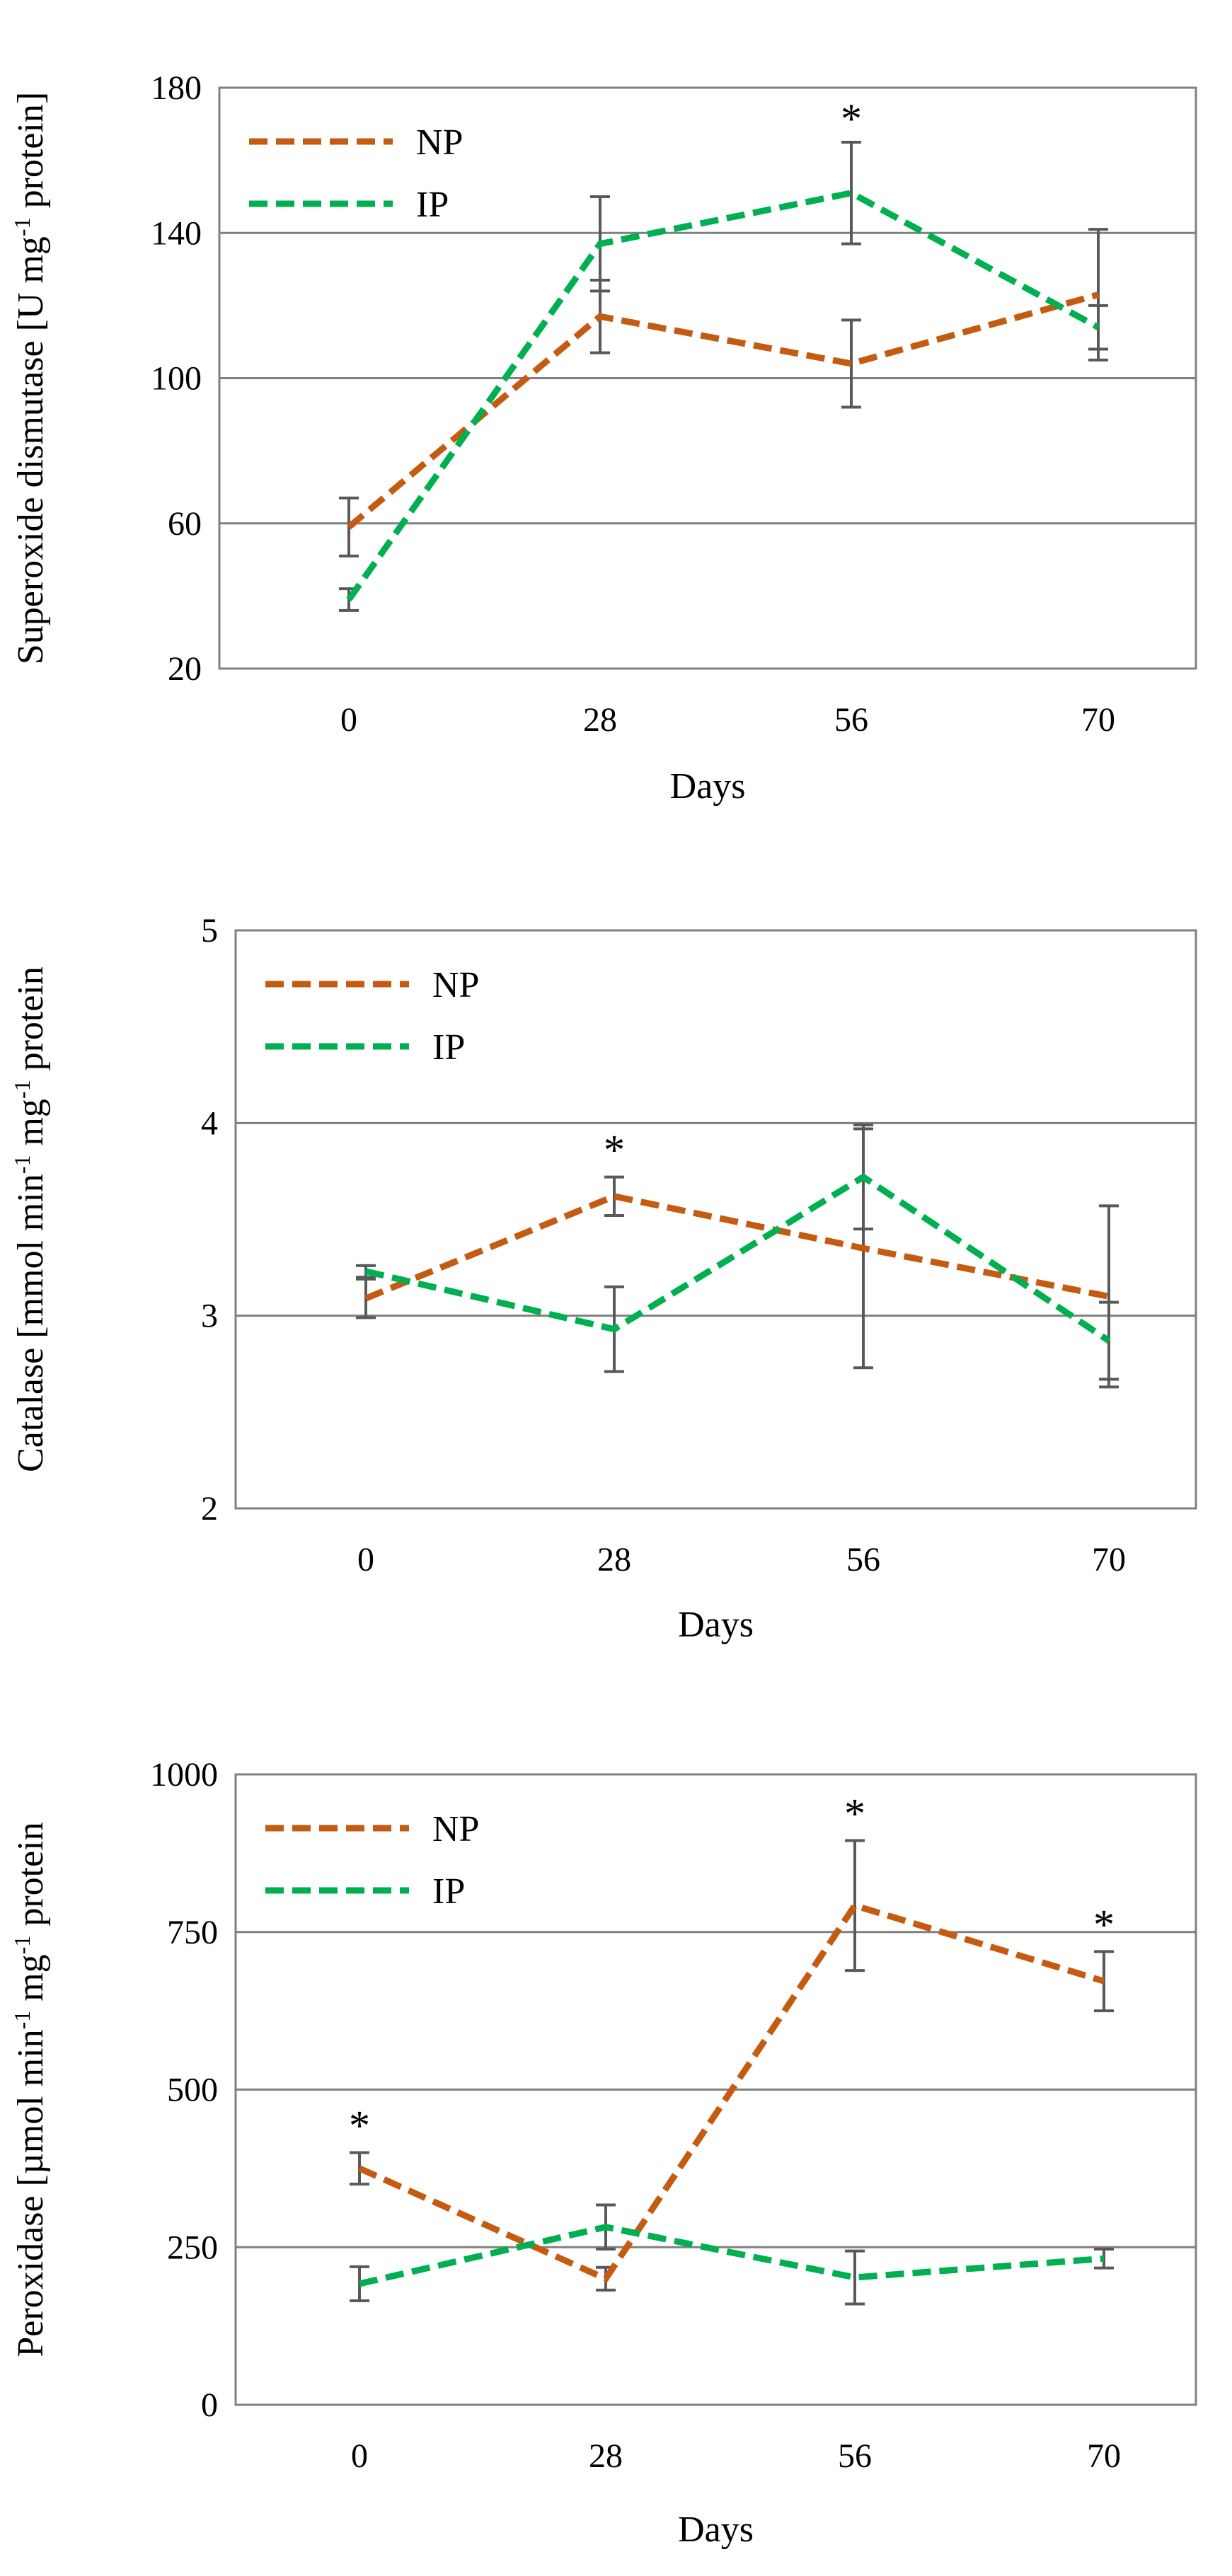 Image resolution: width=1232 pixels, height=2576 pixels. I want to click on y-tick-label: 0, so click(209, 2405).